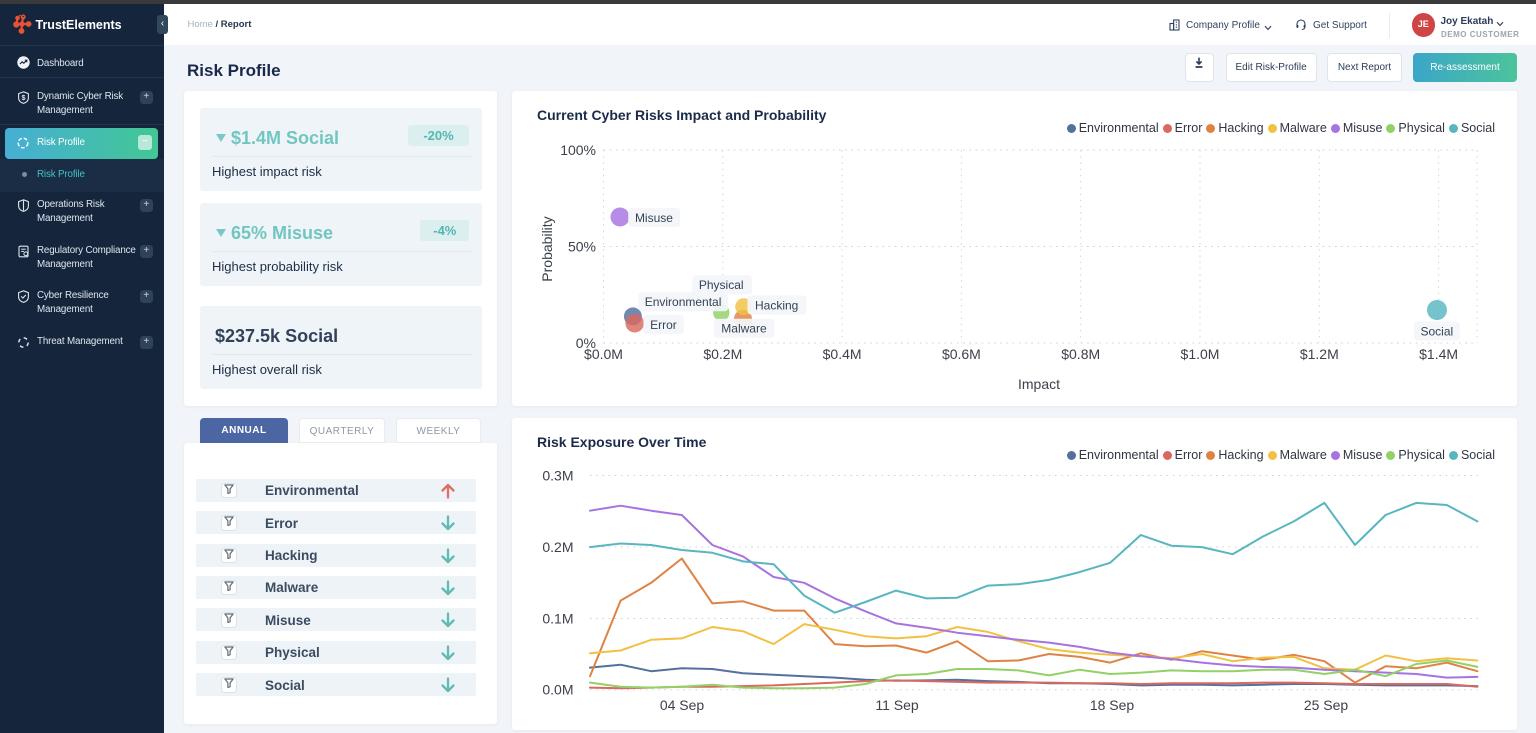 The width and height of the screenshot is (1536, 733). What do you see at coordinates (1437, 332) in the screenshot?
I see `svg-text: Social` at bounding box center [1437, 332].